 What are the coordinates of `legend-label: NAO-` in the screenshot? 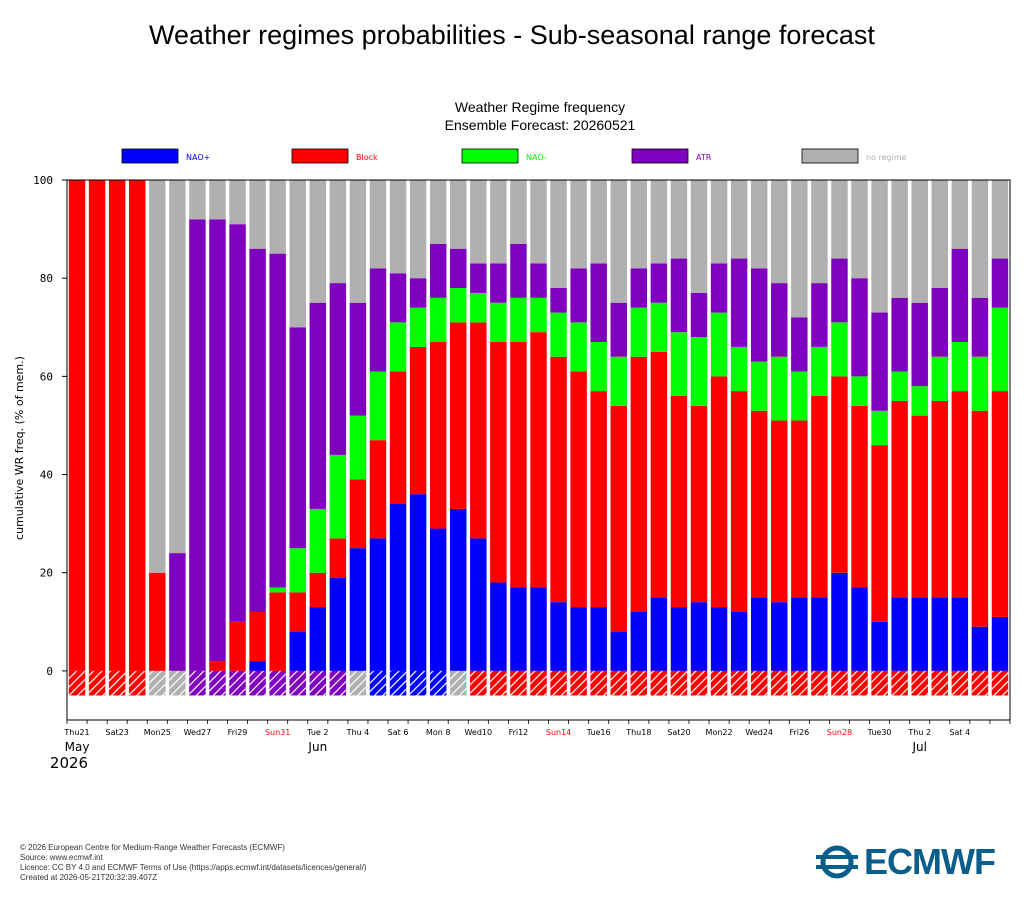 It's located at (536, 157).